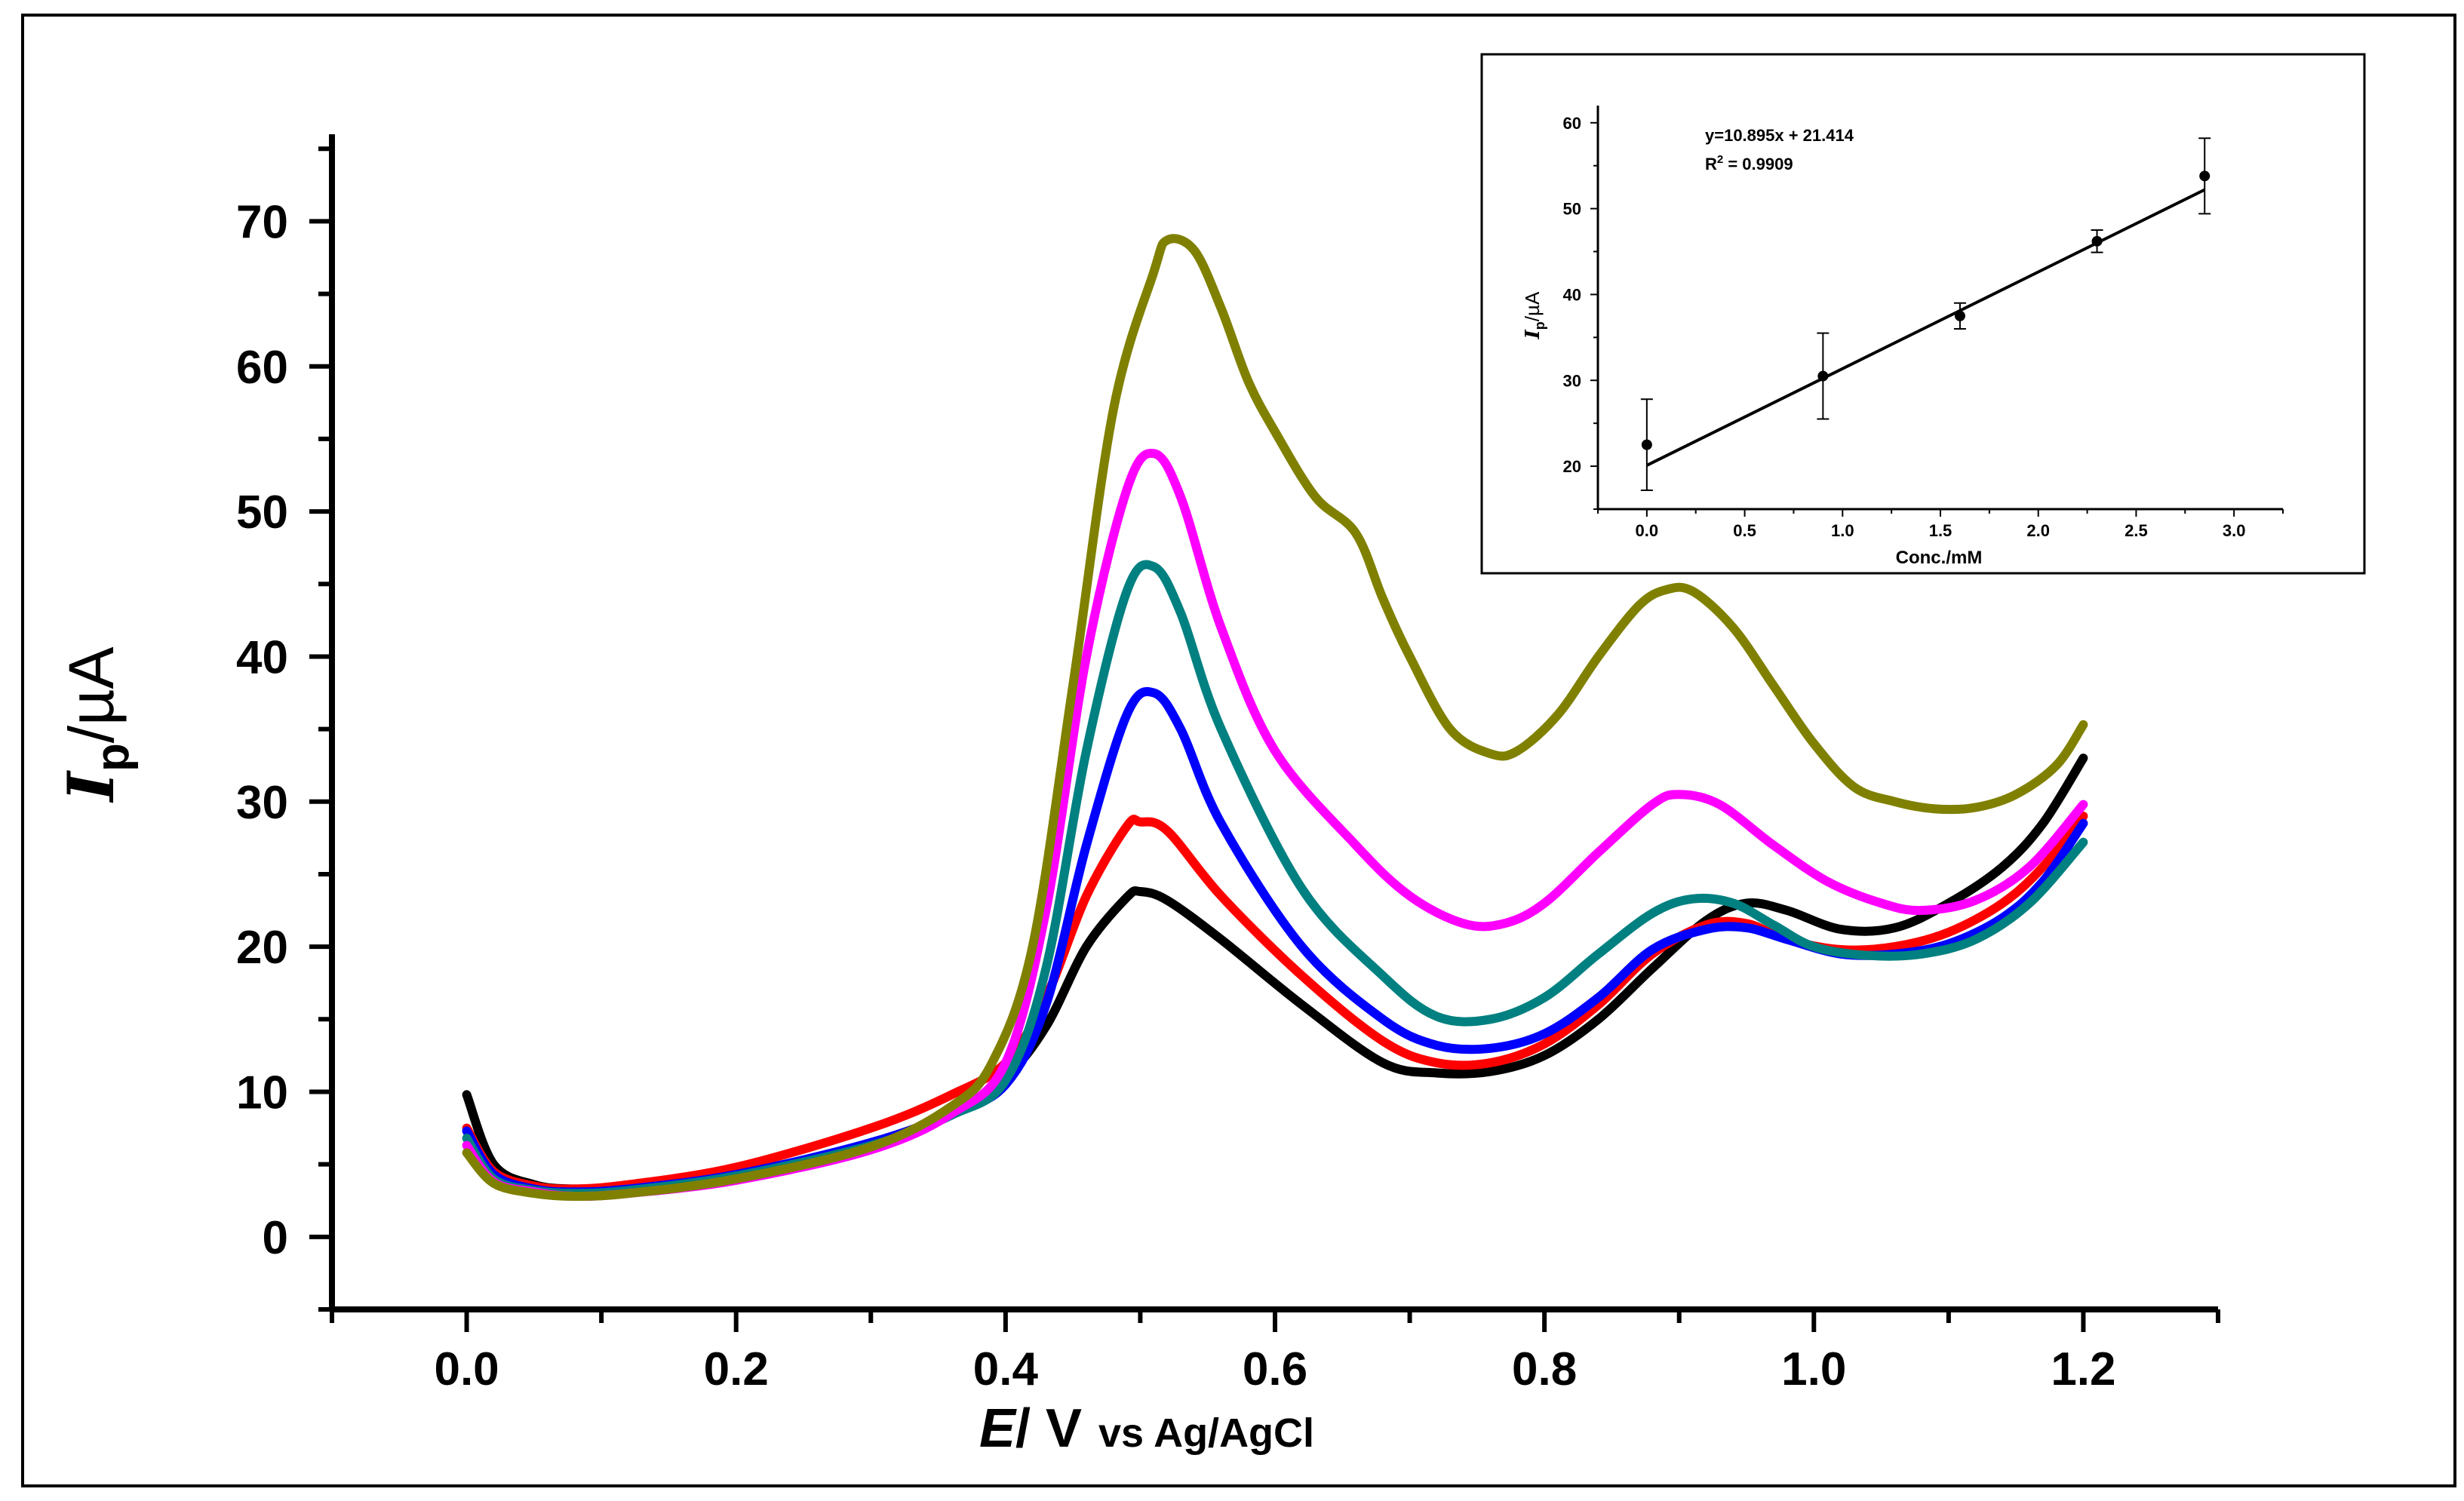 This screenshot has width=2464, height=1501. I want to click on inset-y-tick-label: 40, so click(1572, 294).